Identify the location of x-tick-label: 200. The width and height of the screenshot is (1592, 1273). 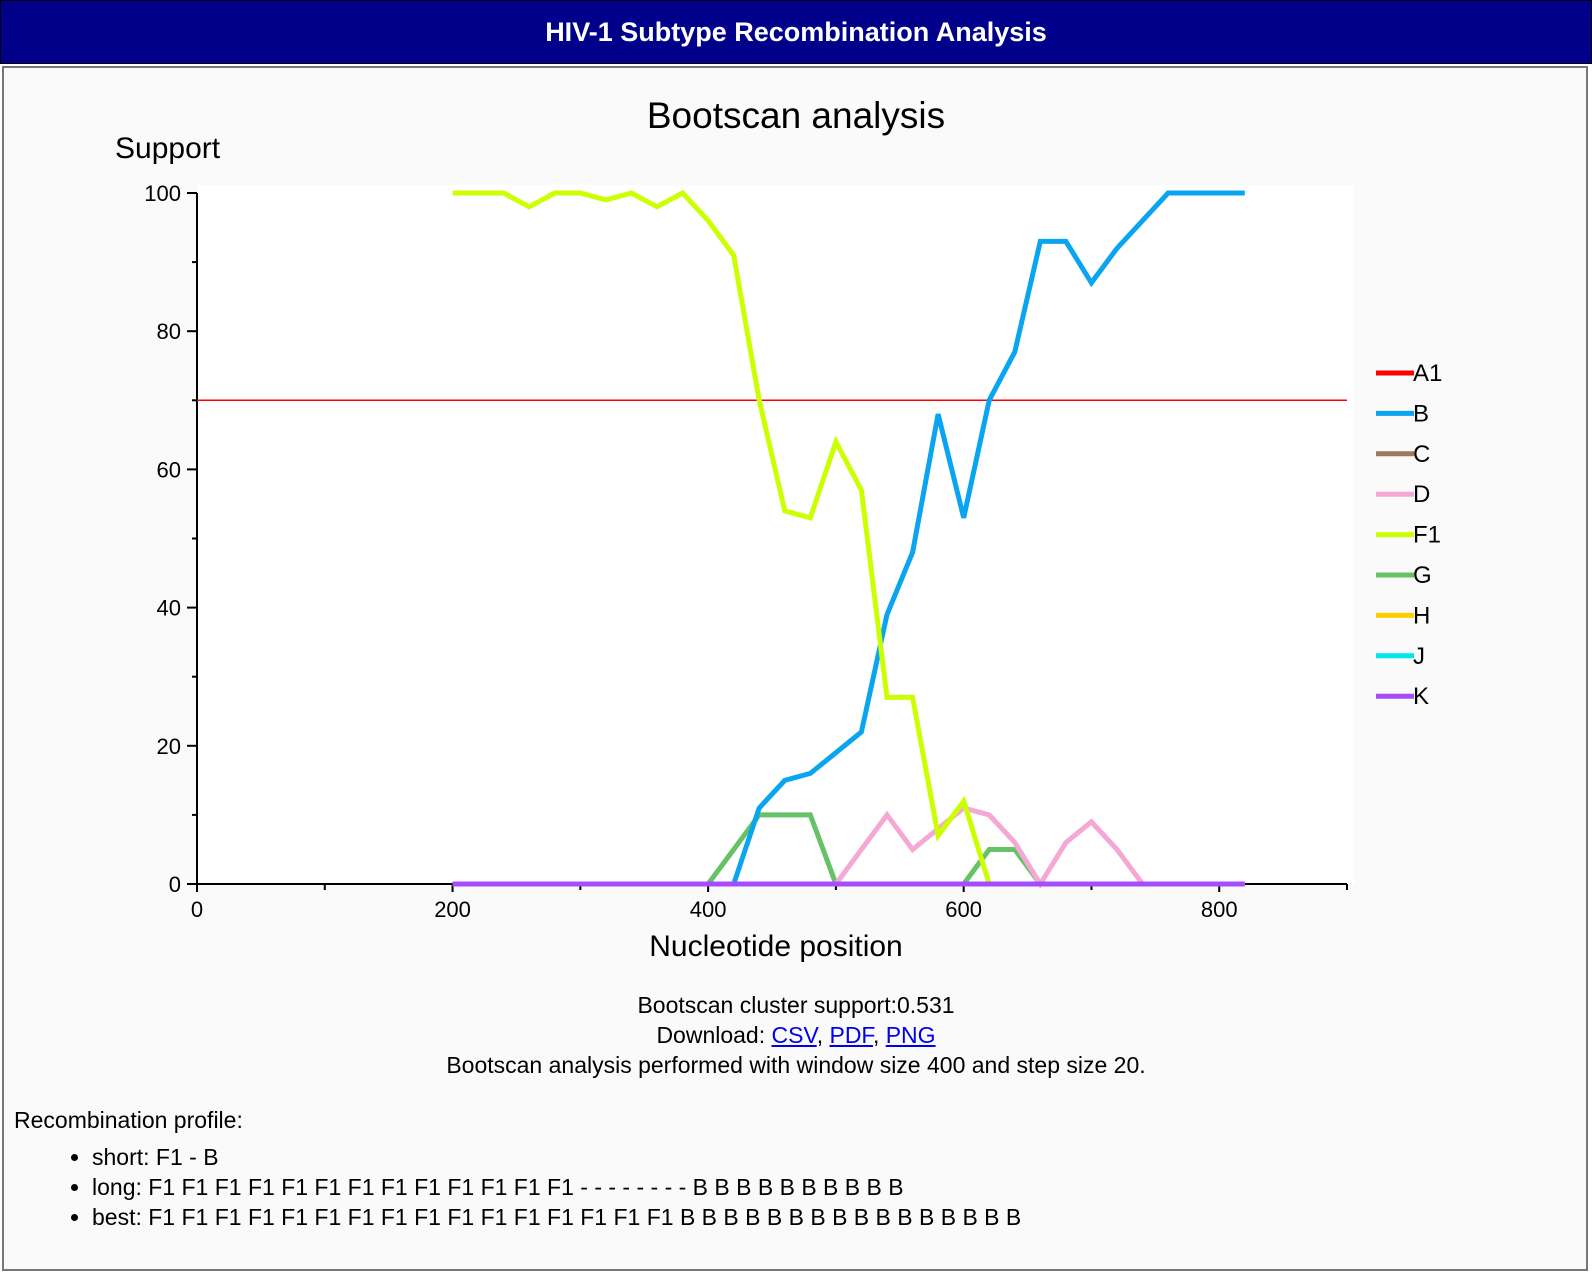
(452, 909).